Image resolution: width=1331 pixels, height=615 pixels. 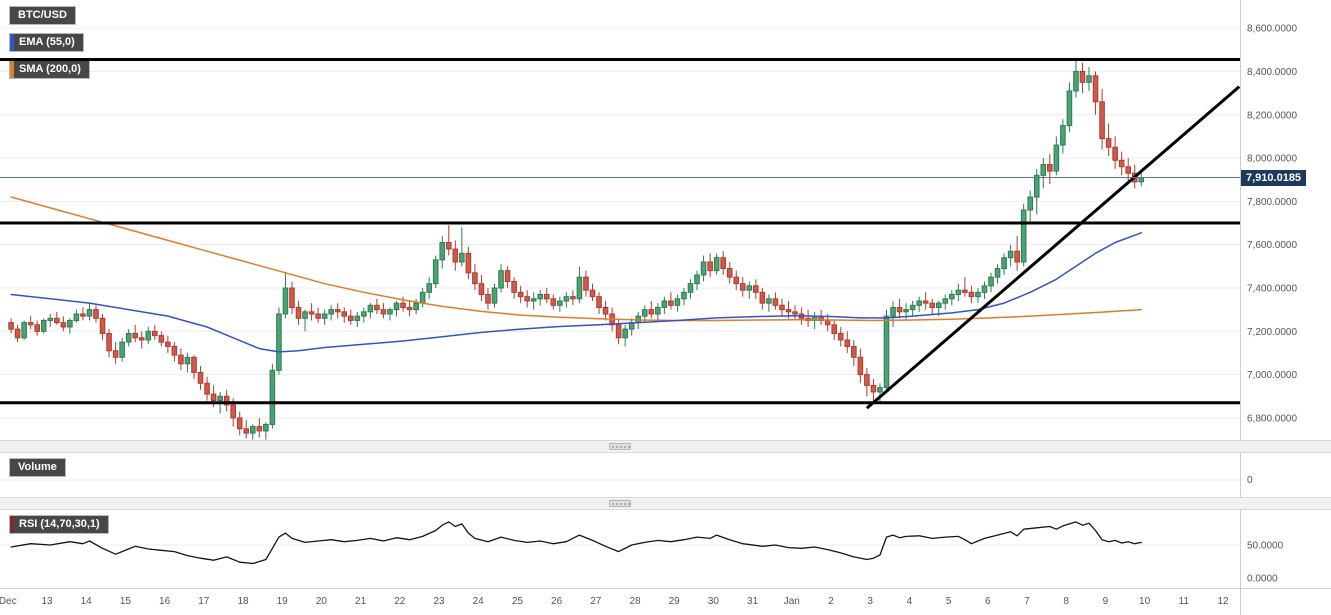 I want to click on volume-indicator-badge: Volume, so click(x=37, y=467).